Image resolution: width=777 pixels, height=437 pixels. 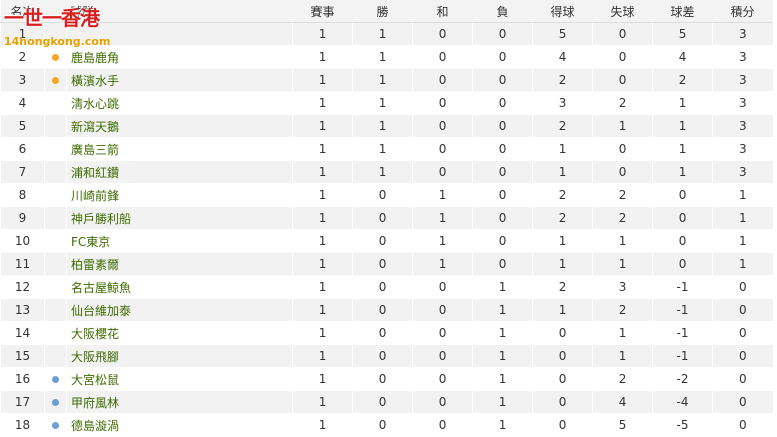 I want to click on team-cell: 橫濱水手, so click(x=180, y=80).